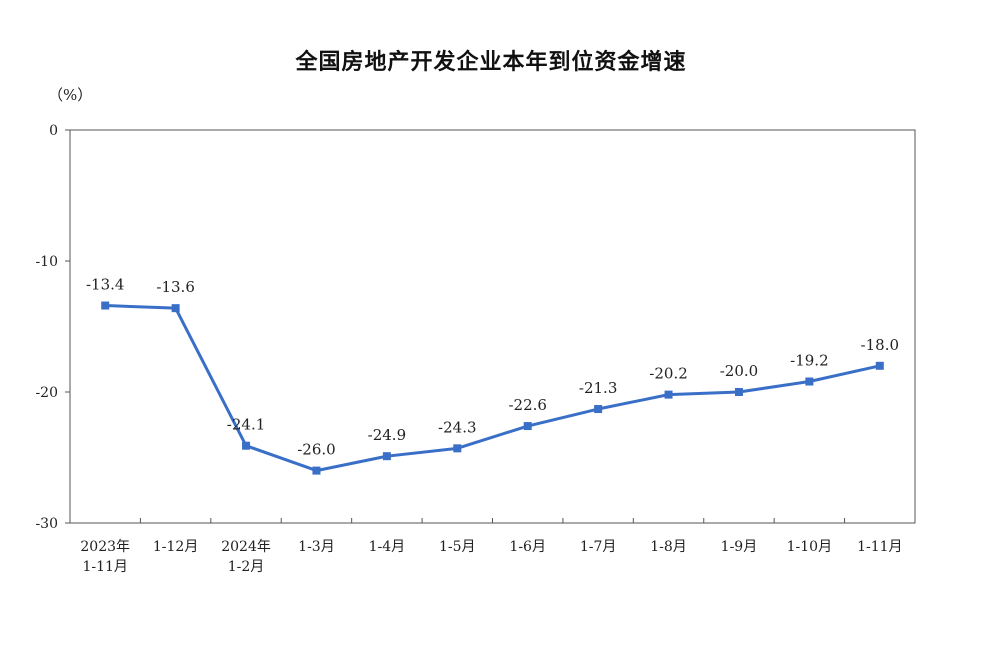  What do you see at coordinates (175, 547) in the screenshot?
I see `x-tick-label: 1-12月` at bounding box center [175, 547].